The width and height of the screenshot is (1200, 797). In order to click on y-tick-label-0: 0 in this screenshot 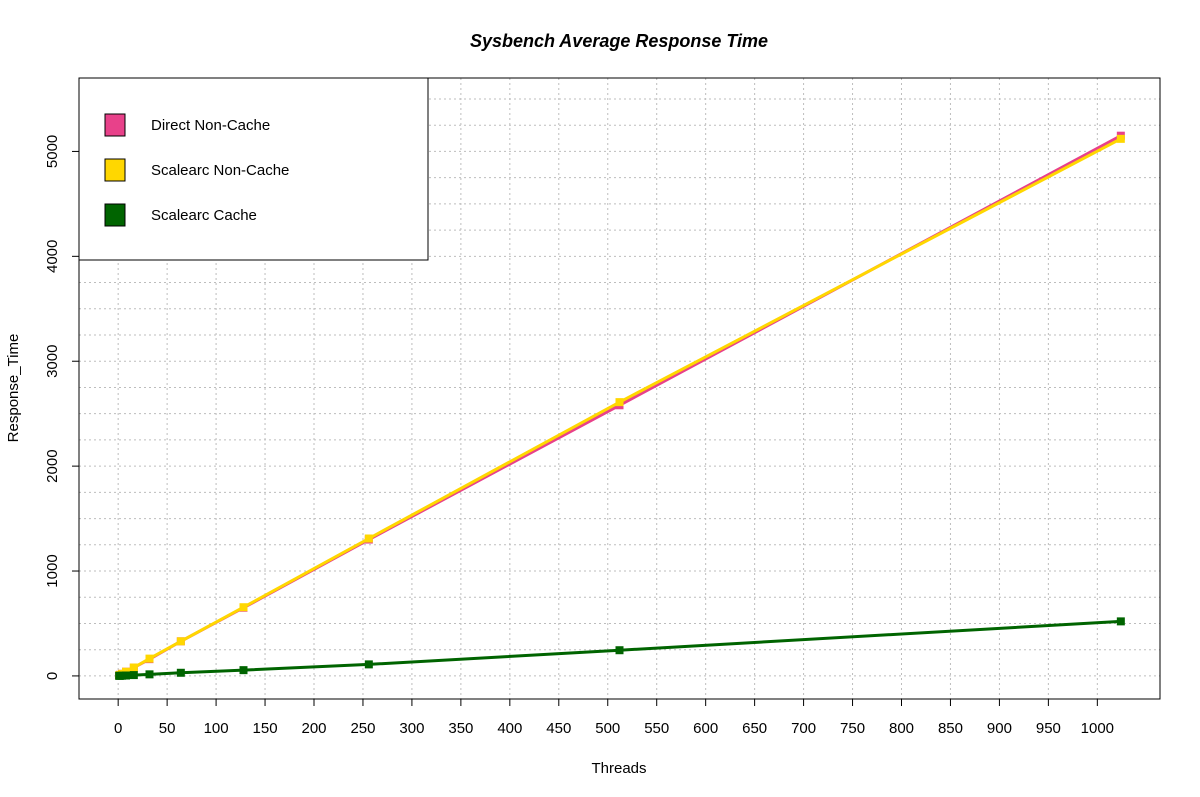, I will do `click(52, 676)`.